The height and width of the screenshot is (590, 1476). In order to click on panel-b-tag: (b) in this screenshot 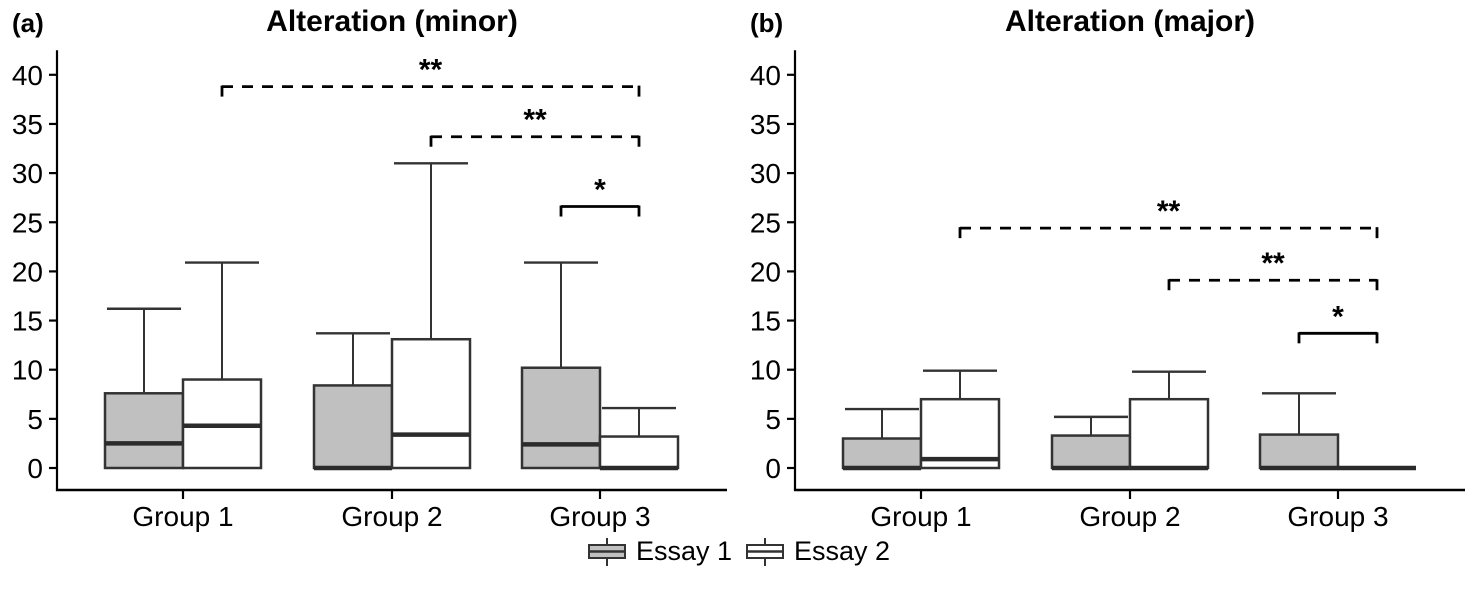, I will do `click(767, 23)`.